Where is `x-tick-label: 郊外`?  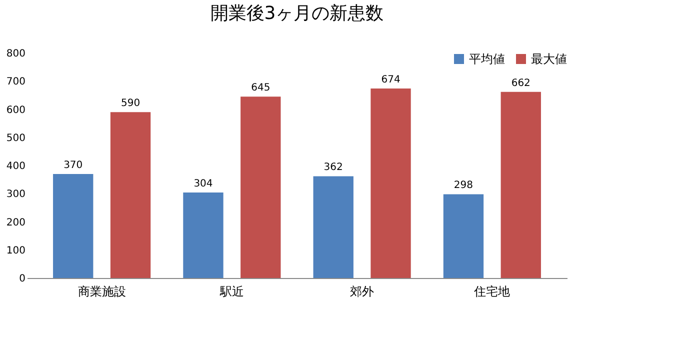 x-tick-label: 郊外 is located at coordinates (362, 291).